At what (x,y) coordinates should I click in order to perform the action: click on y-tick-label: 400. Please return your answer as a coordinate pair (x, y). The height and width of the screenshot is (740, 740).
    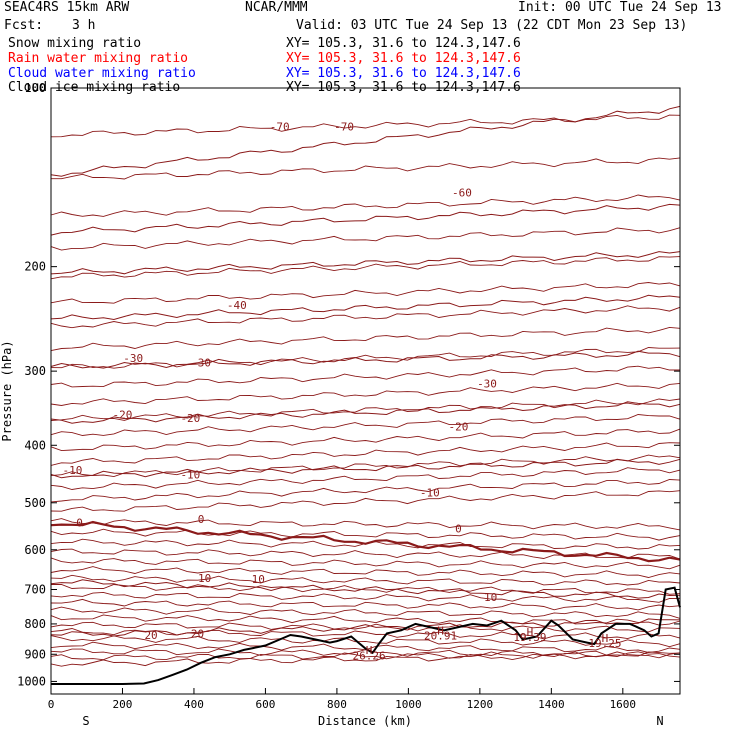
    Looking at the image, I should click on (35, 445).